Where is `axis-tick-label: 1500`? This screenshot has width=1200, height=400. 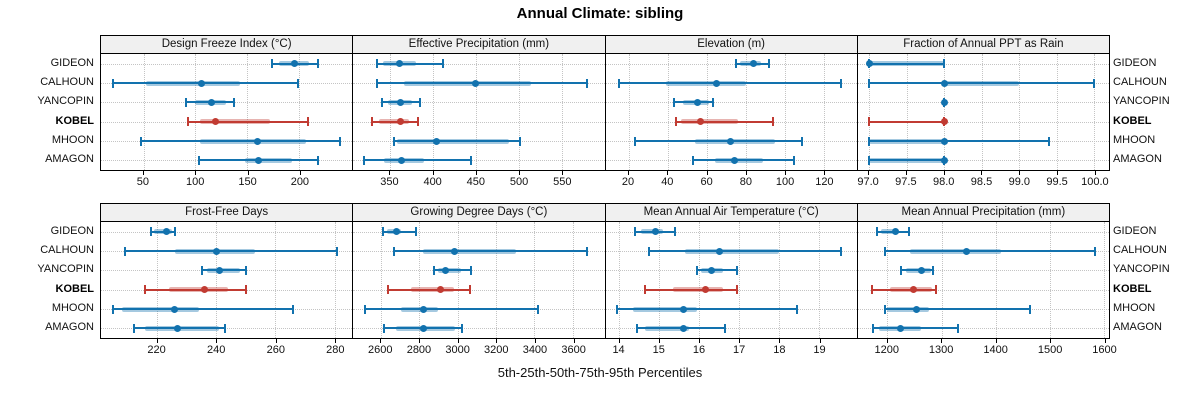 axis-tick-label: 1500 is located at coordinates (1050, 350).